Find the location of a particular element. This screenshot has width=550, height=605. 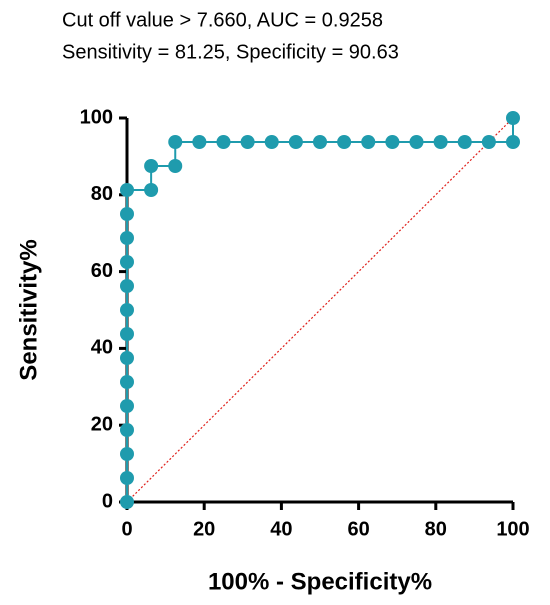

y-tick-label: 20 is located at coordinates (102, 424).